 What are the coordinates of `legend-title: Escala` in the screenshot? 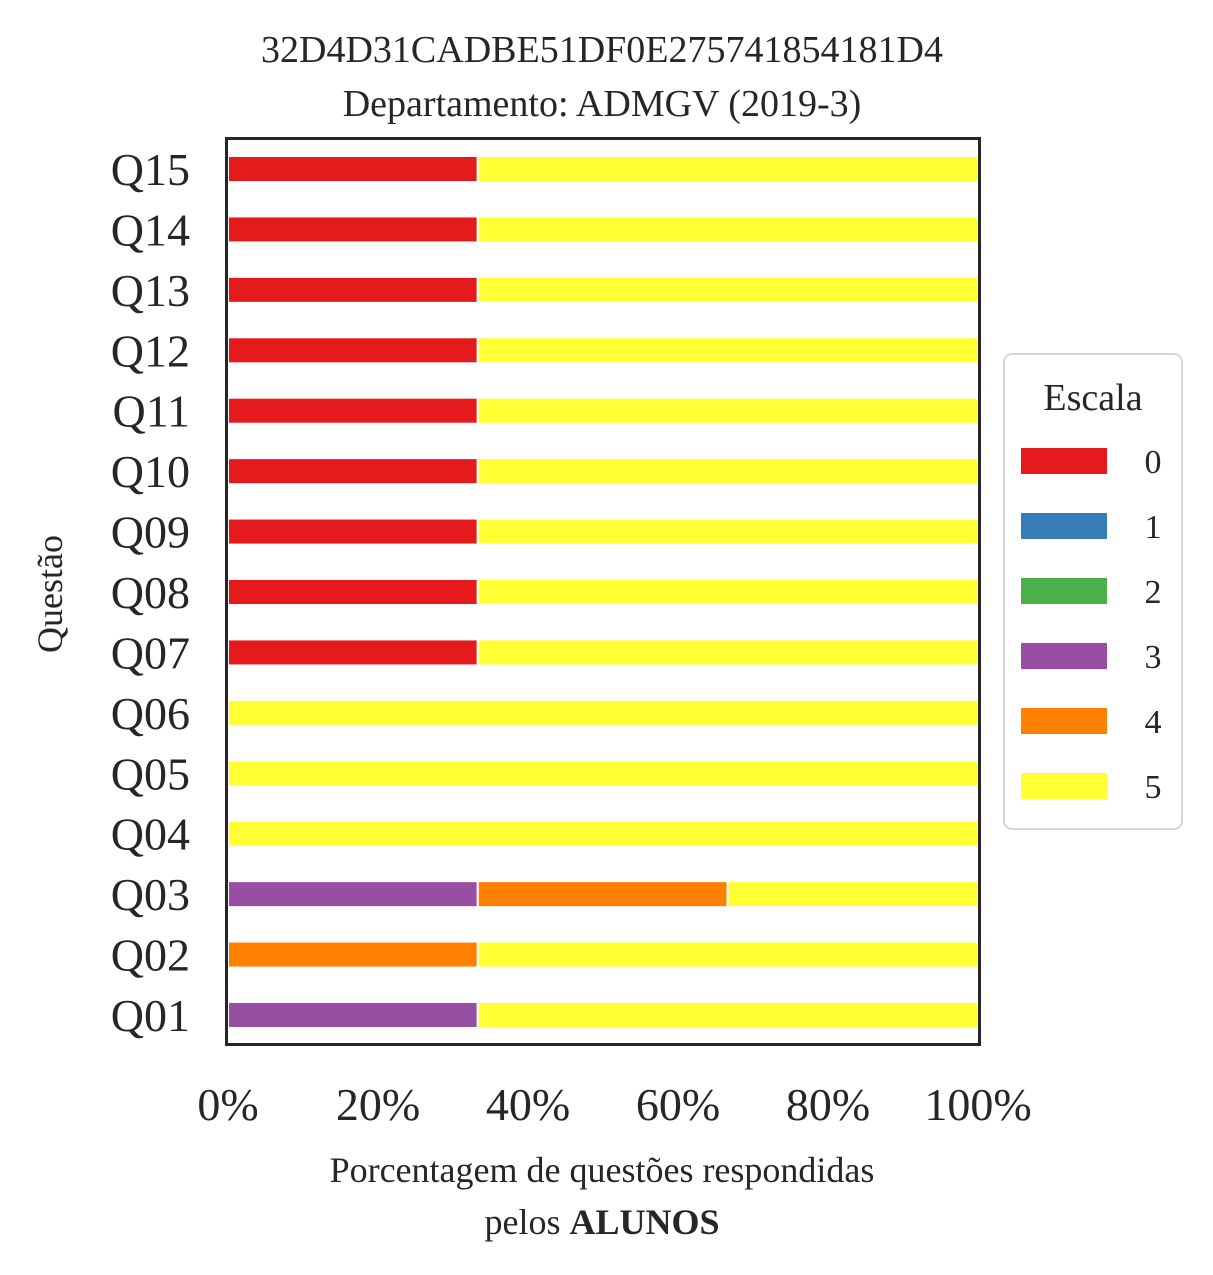 It's located at (1092, 398).